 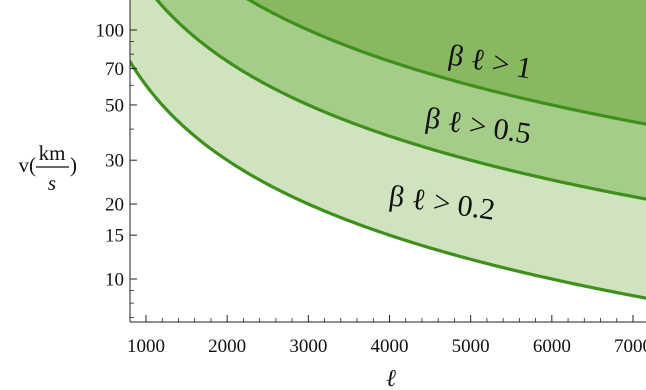 I want to click on y-tick-label: 50, so click(x=114, y=105).